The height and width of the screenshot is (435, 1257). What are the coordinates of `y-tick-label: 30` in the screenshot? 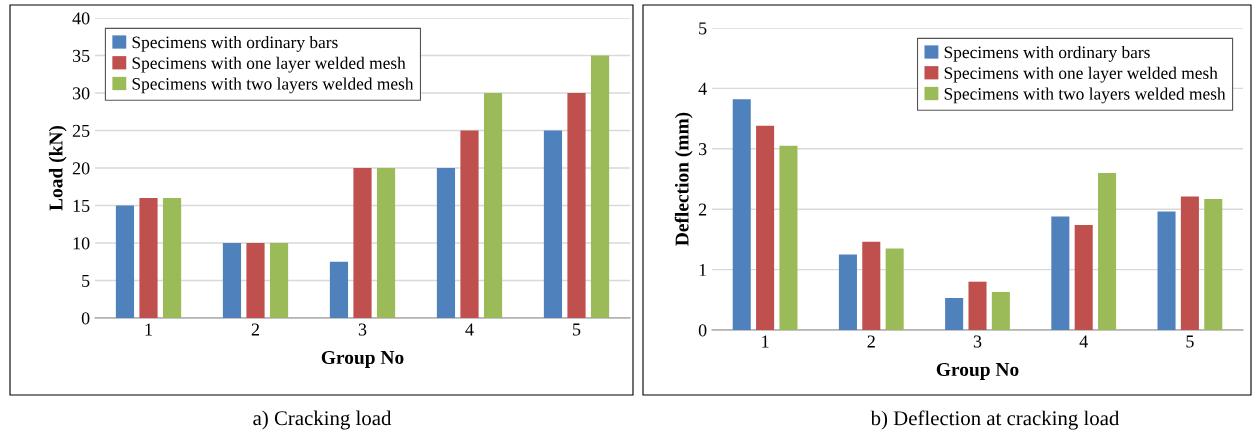 It's located at (81, 93).